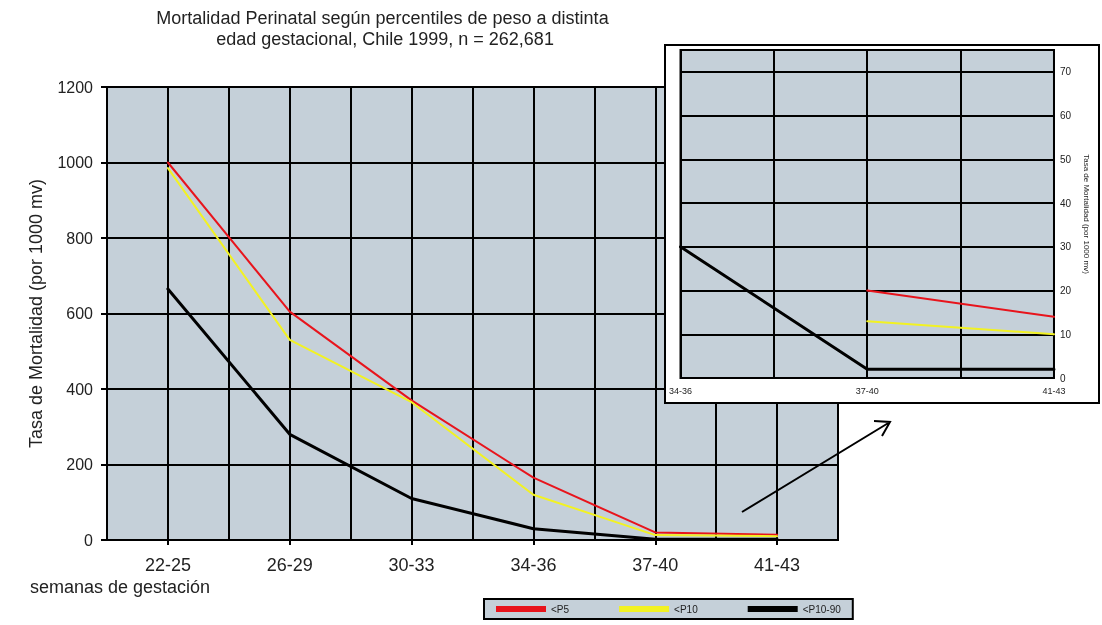 The image size is (1102, 625). I want to click on y-tick-label: 200, so click(80, 464).